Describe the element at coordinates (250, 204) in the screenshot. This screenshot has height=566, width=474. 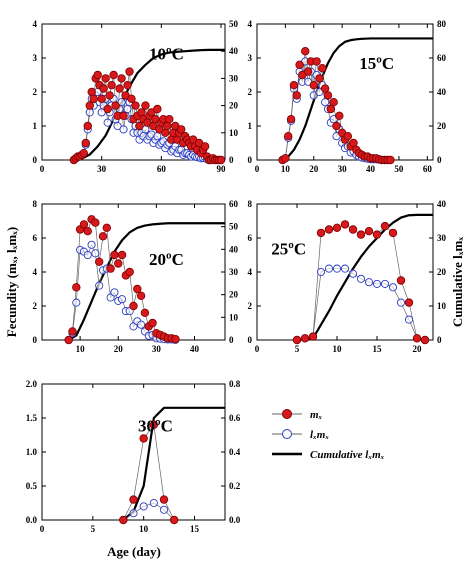
I see `y-tick-label: 8` at that location.